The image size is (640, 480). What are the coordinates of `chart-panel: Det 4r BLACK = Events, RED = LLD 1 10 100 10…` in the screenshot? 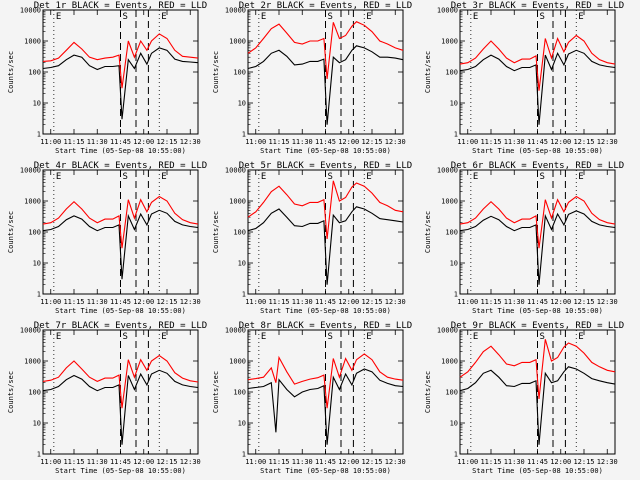 It's located at (107, 238).